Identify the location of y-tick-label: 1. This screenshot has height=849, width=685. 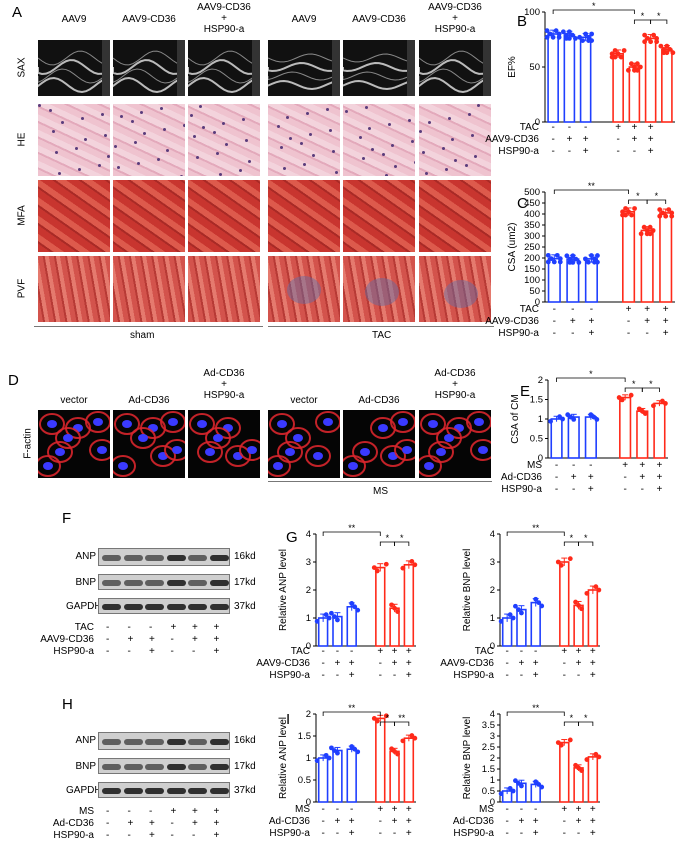
(540, 419).